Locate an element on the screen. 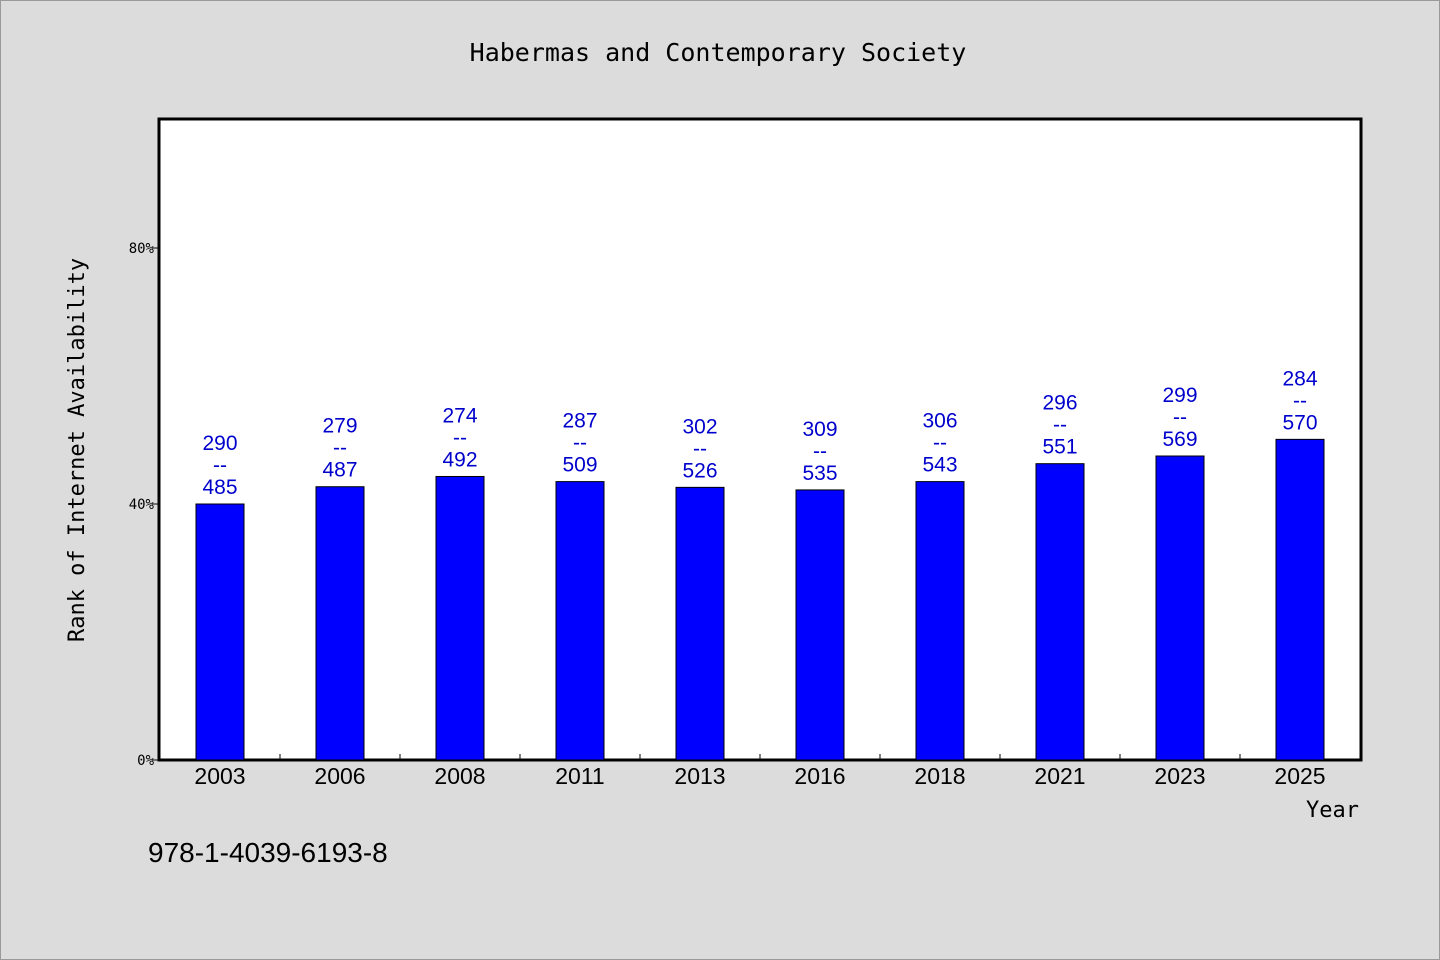 Image resolution: width=1440 pixels, height=960 pixels. data-label-2008-2: 492 is located at coordinates (459, 459).